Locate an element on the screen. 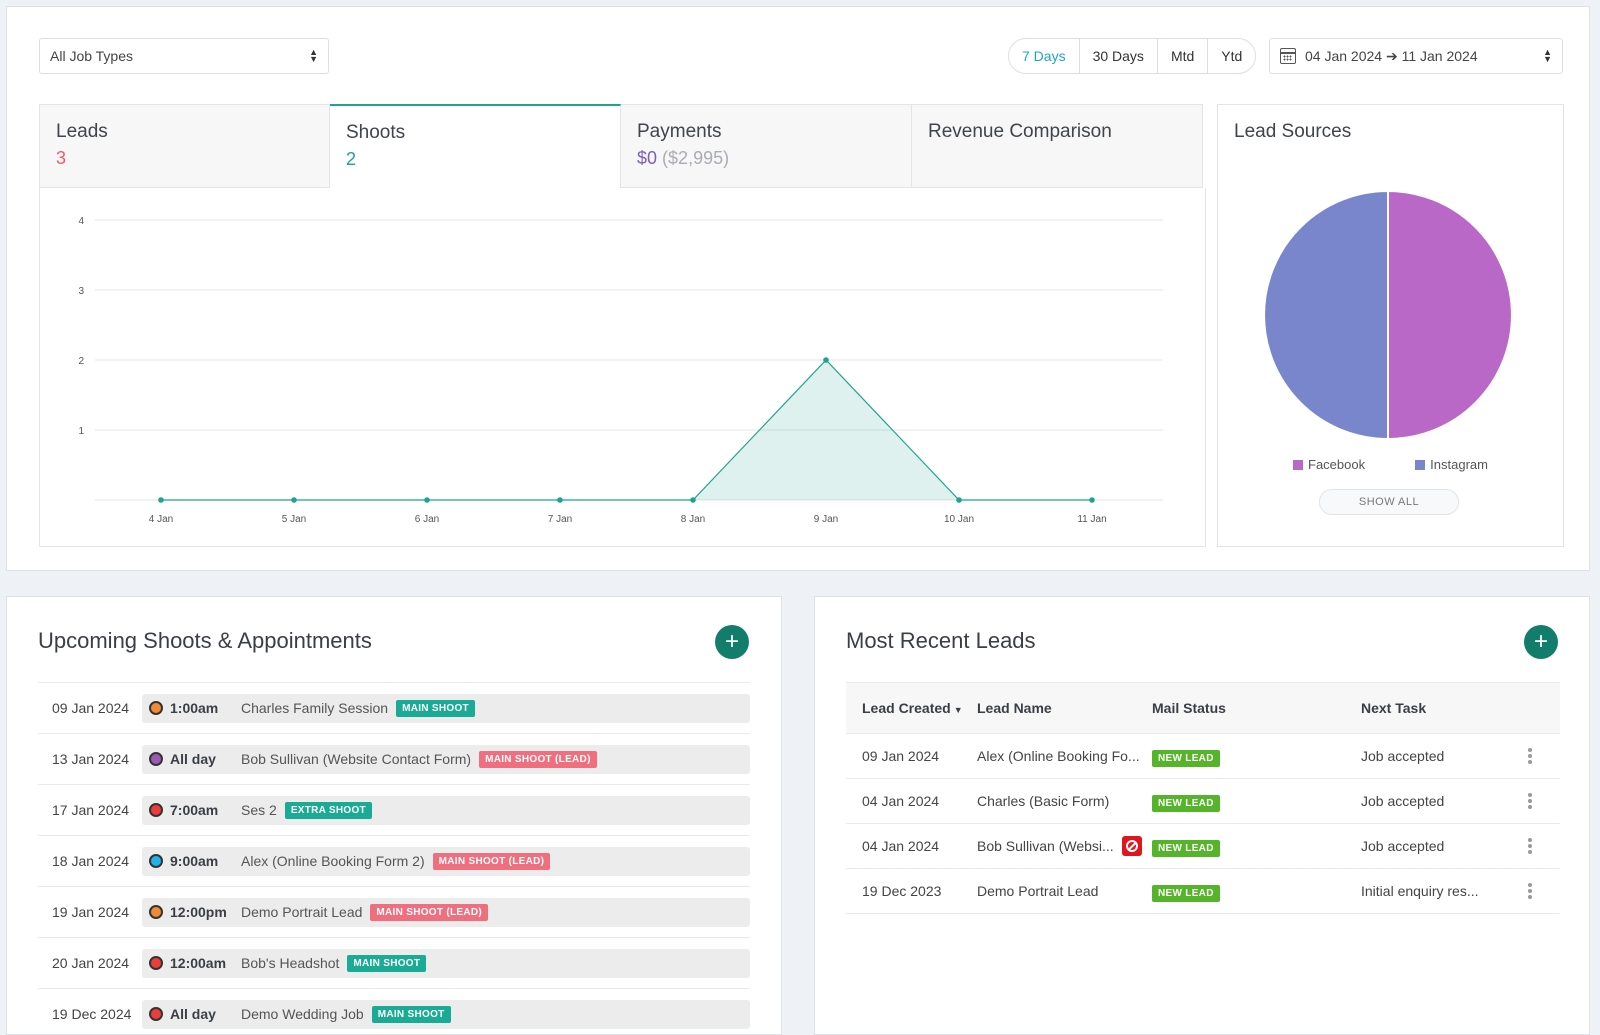 Image resolution: width=1600 pixels, height=1035 pixels. status-dot-icon is located at coordinates (156, 1014).